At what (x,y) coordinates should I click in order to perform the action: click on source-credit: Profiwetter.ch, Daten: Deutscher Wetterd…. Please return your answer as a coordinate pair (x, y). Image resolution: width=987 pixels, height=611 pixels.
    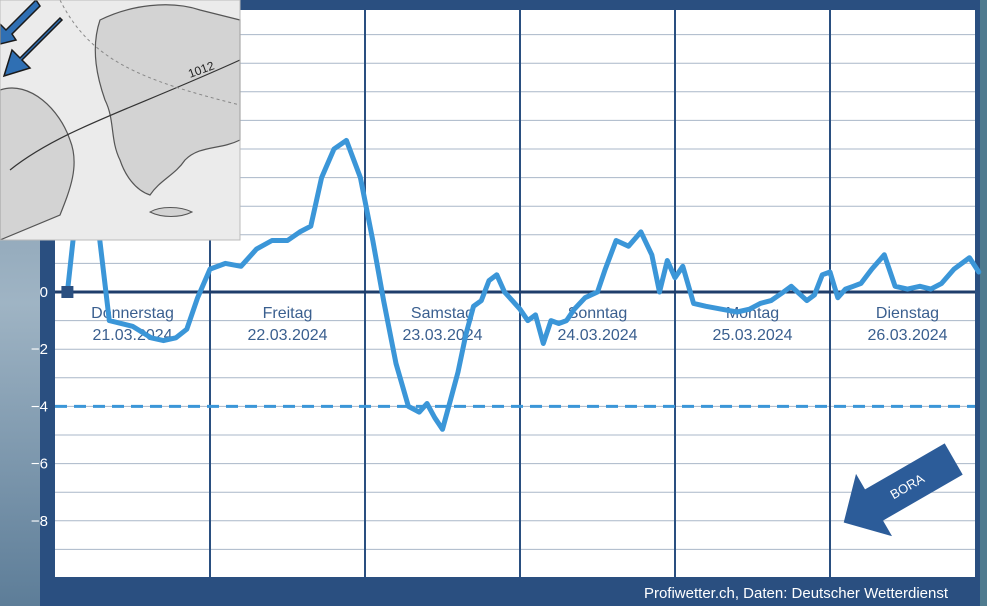
    Looking at the image, I should click on (796, 593).